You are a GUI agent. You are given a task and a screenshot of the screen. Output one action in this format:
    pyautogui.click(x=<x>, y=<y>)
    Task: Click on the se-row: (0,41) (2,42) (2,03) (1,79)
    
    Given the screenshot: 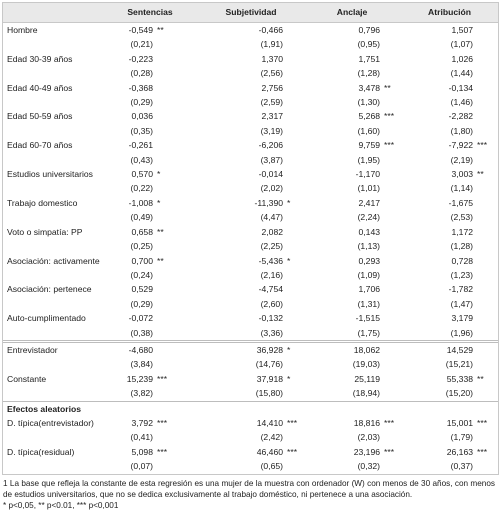 What is the action you would take?
    pyautogui.click(x=250, y=437)
    